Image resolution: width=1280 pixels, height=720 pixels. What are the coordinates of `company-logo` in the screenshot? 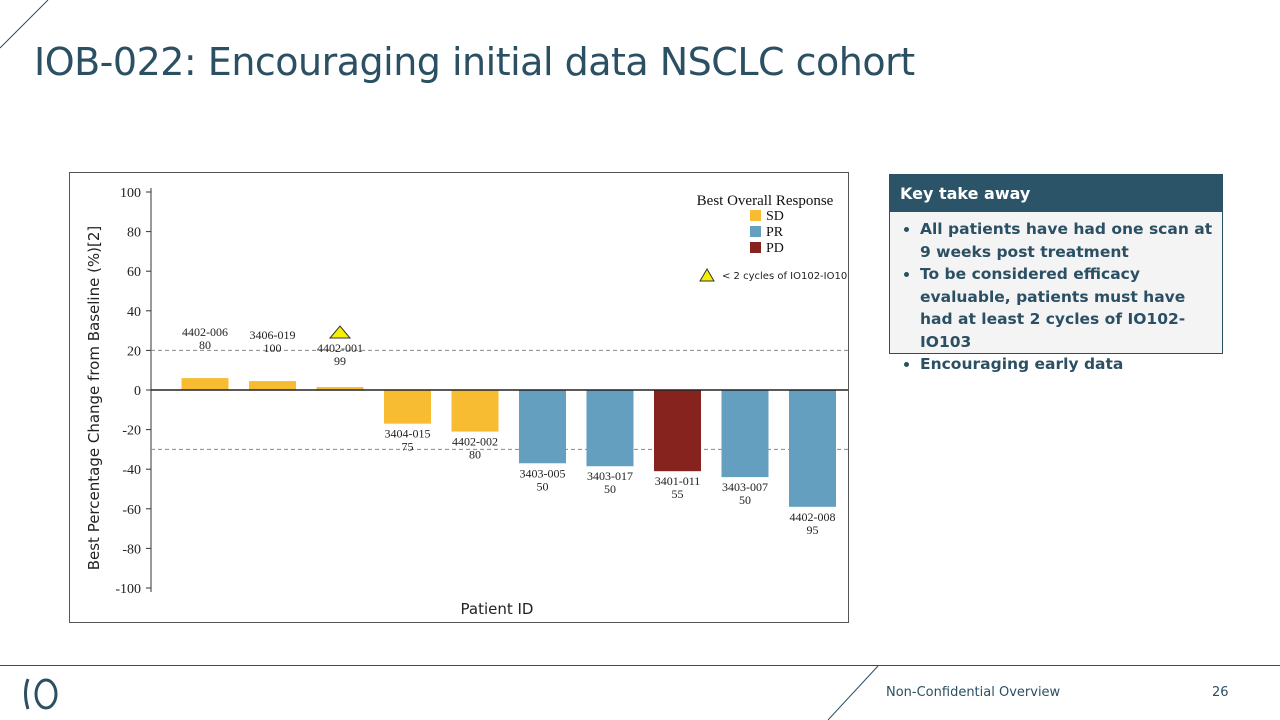 It's located at (41, 694).